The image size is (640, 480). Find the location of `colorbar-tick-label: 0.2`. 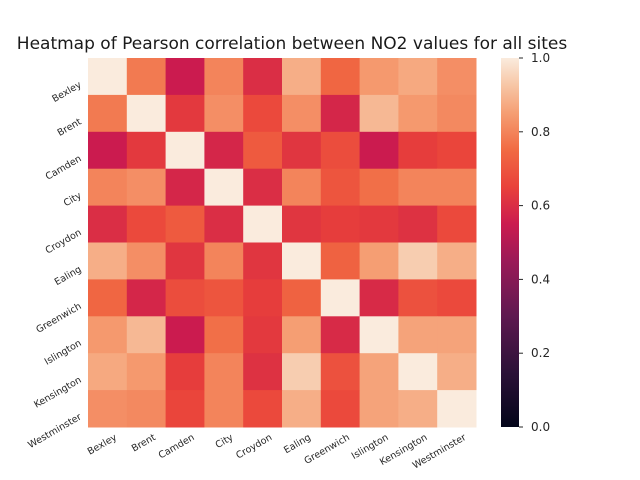

colorbar-tick-label: 0.2 is located at coordinates (540, 353).